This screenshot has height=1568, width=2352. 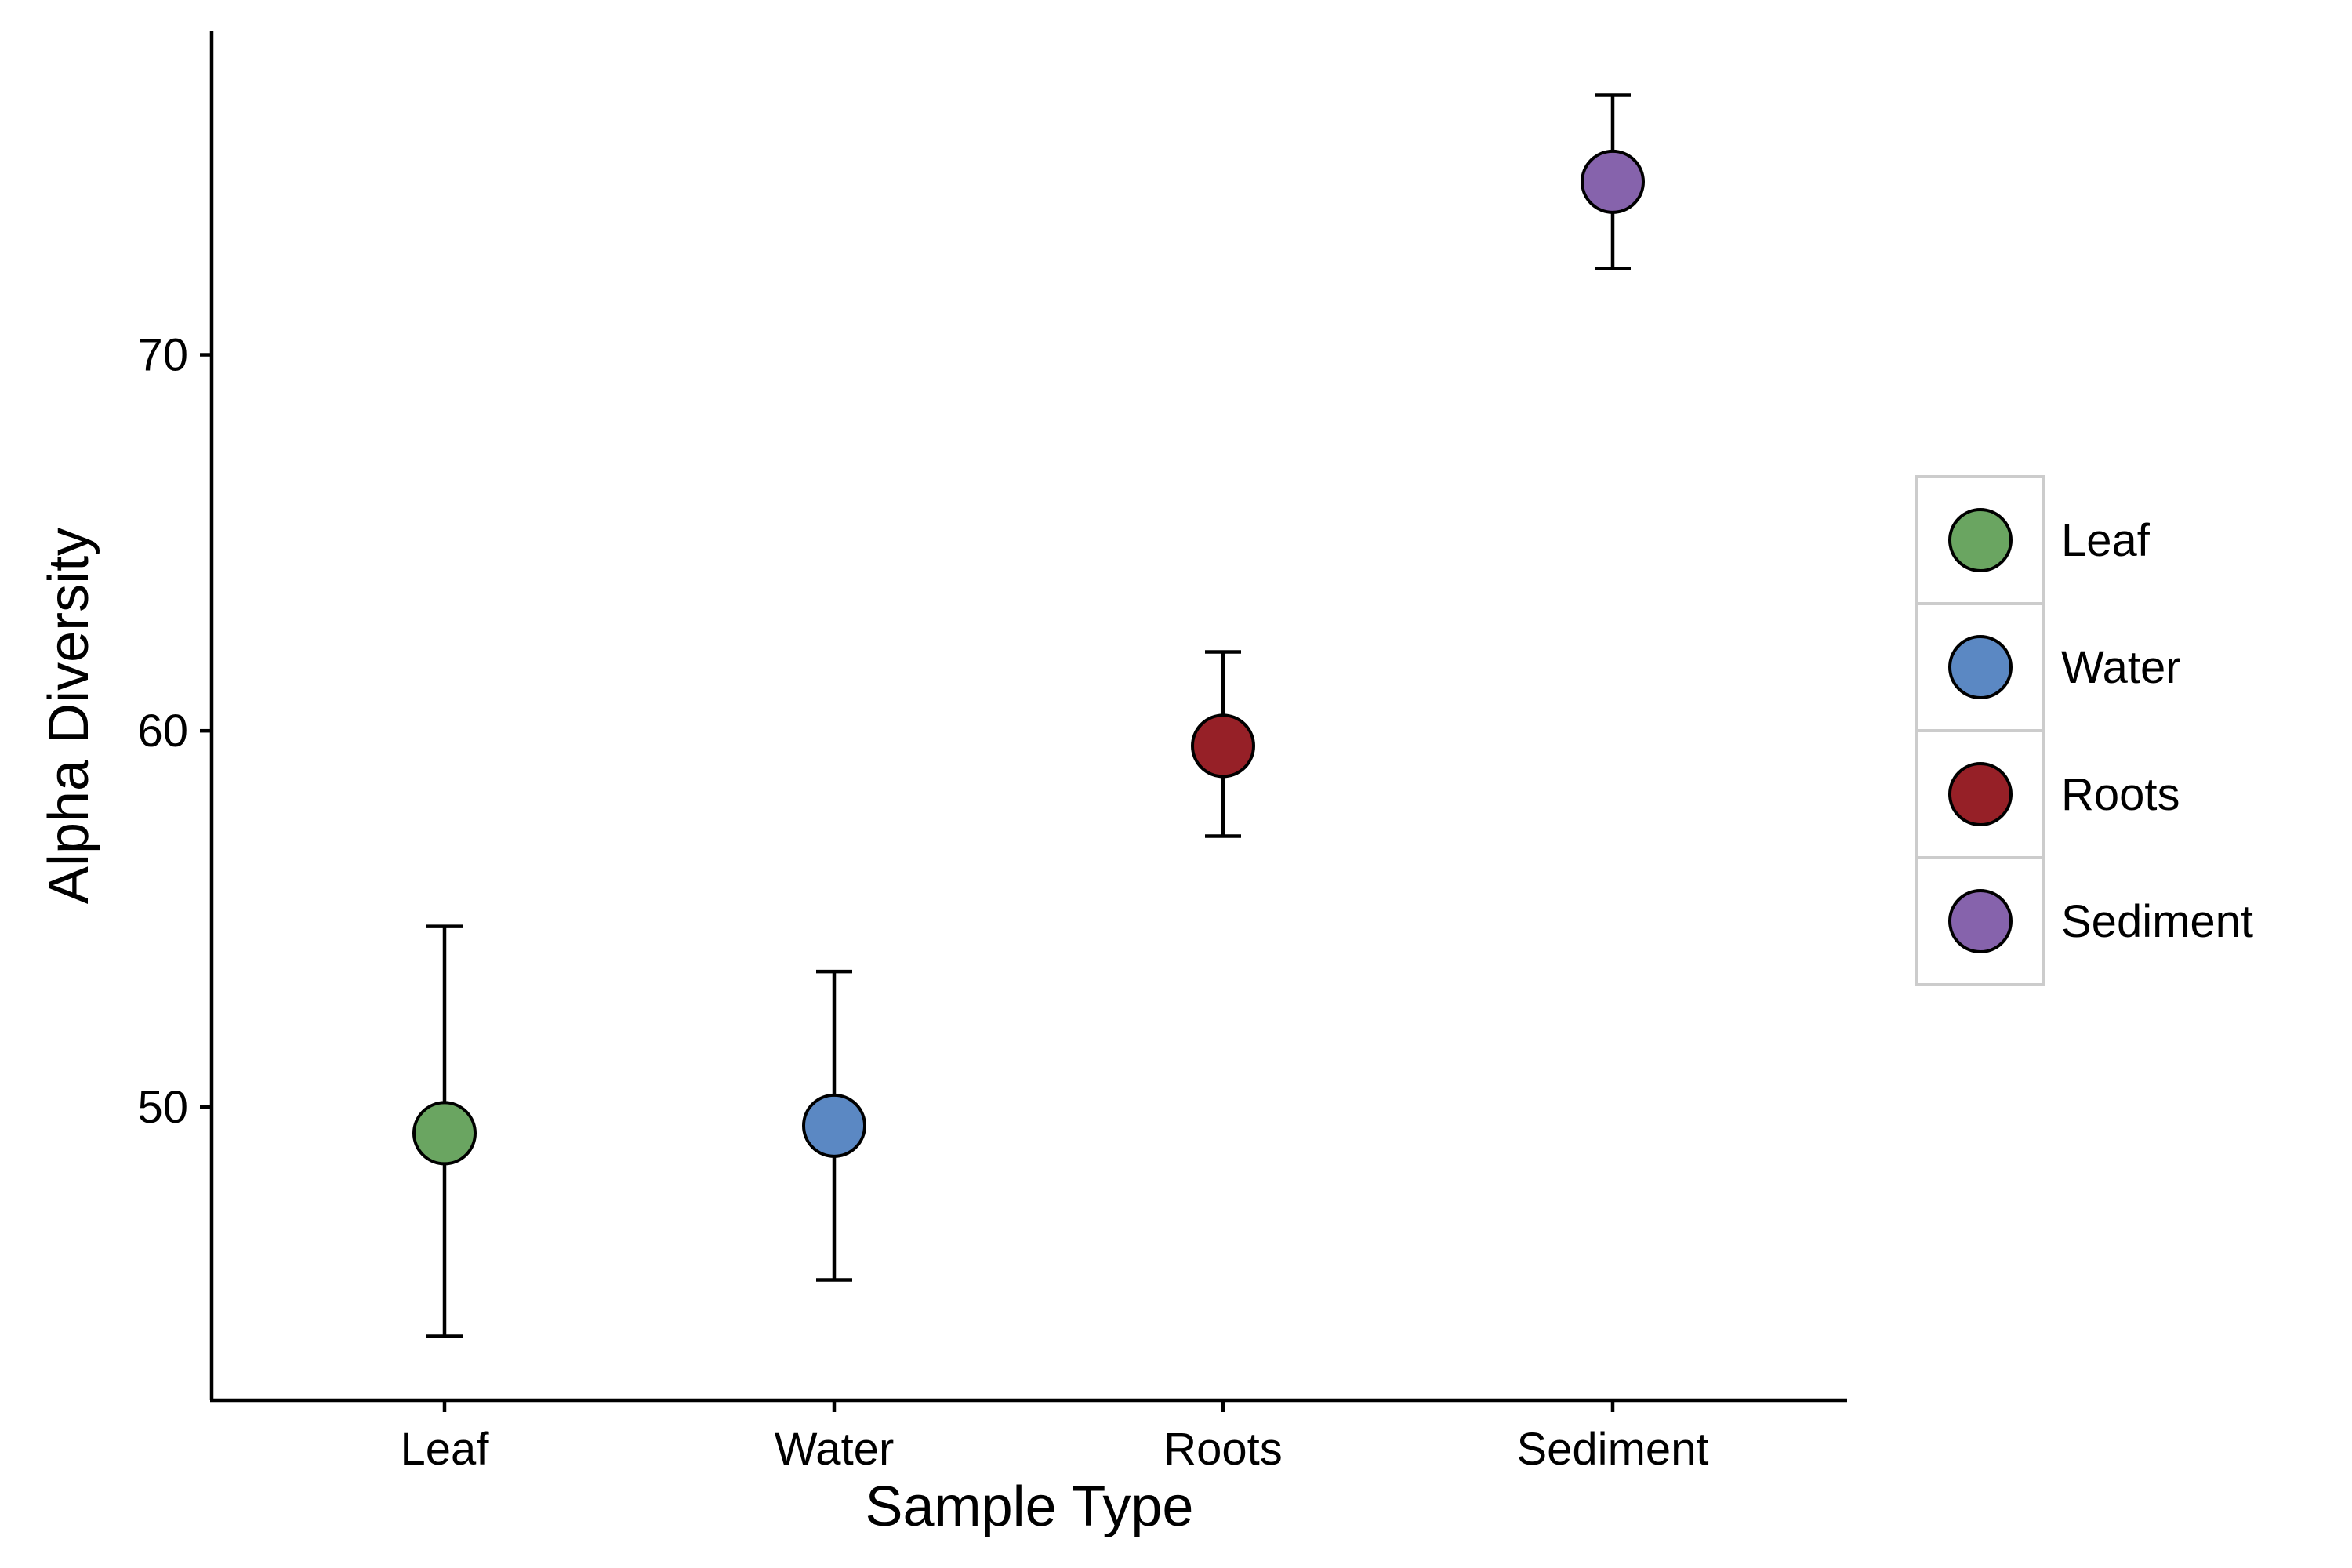 What do you see at coordinates (1612, 1449) in the screenshot?
I see `x-tick-label-sediment: Sediment` at bounding box center [1612, 1449].